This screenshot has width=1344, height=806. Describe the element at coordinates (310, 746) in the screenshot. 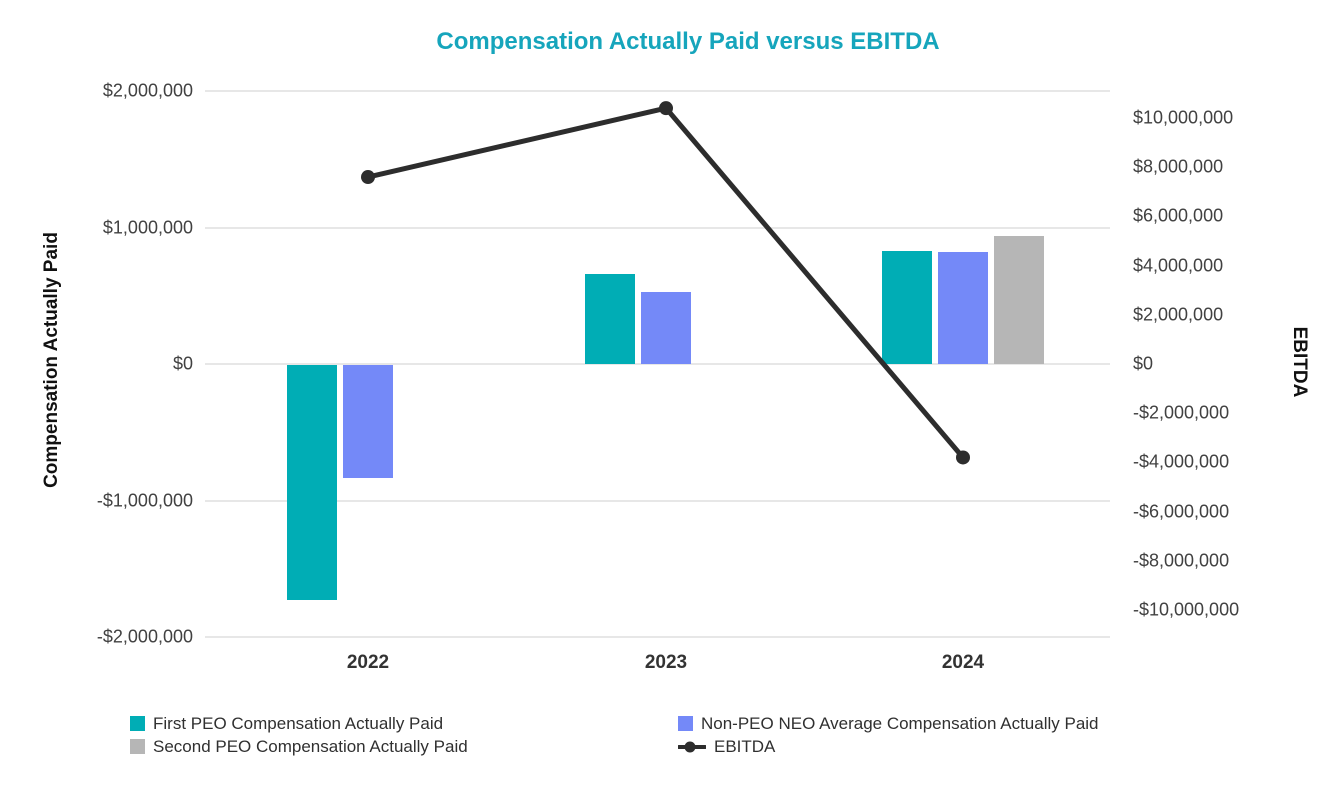

I see `legend-label: Second PEO Compensation Actually Paid` at that location.